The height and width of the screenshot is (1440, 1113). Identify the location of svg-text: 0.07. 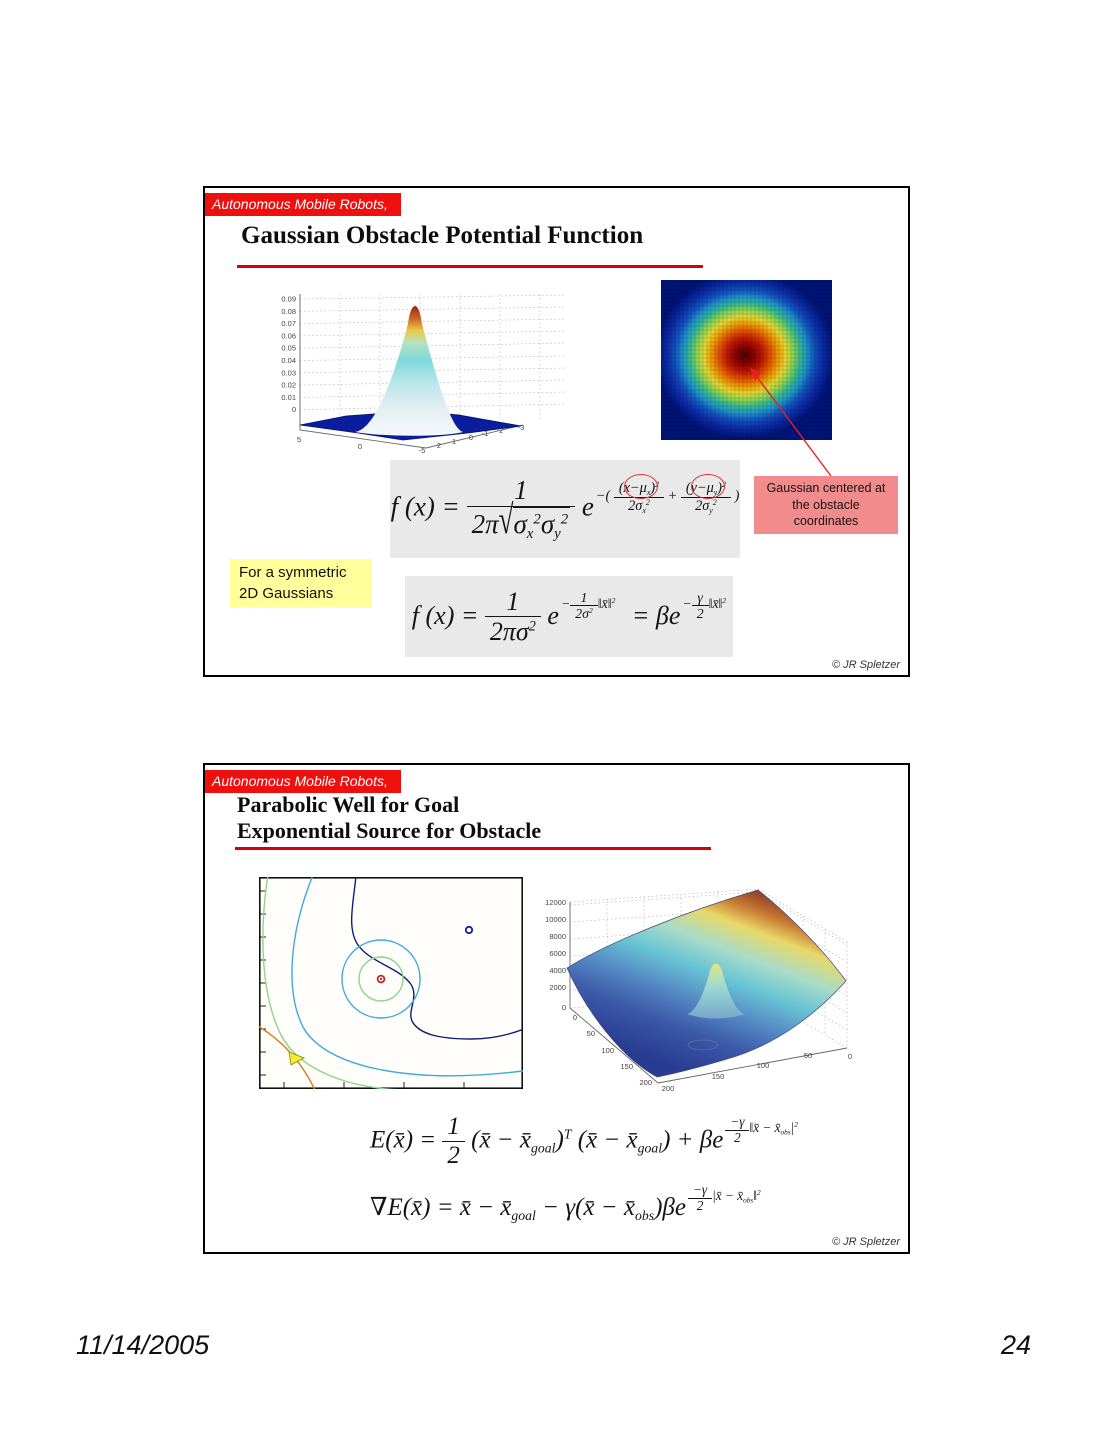
(288, 323).